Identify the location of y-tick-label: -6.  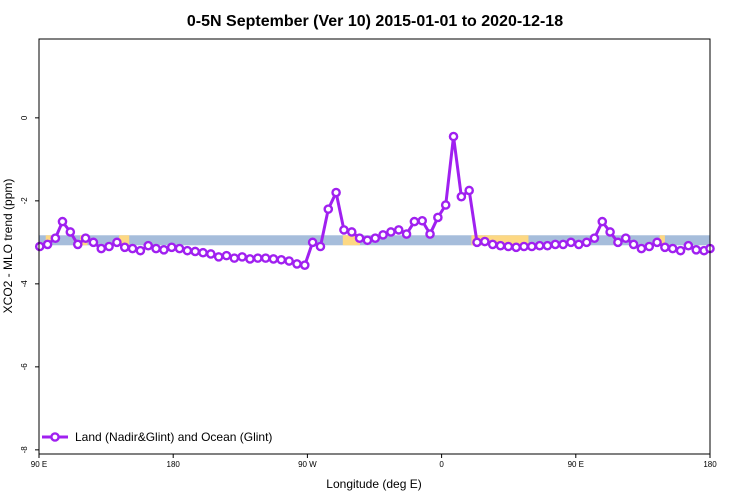
(24, 367).